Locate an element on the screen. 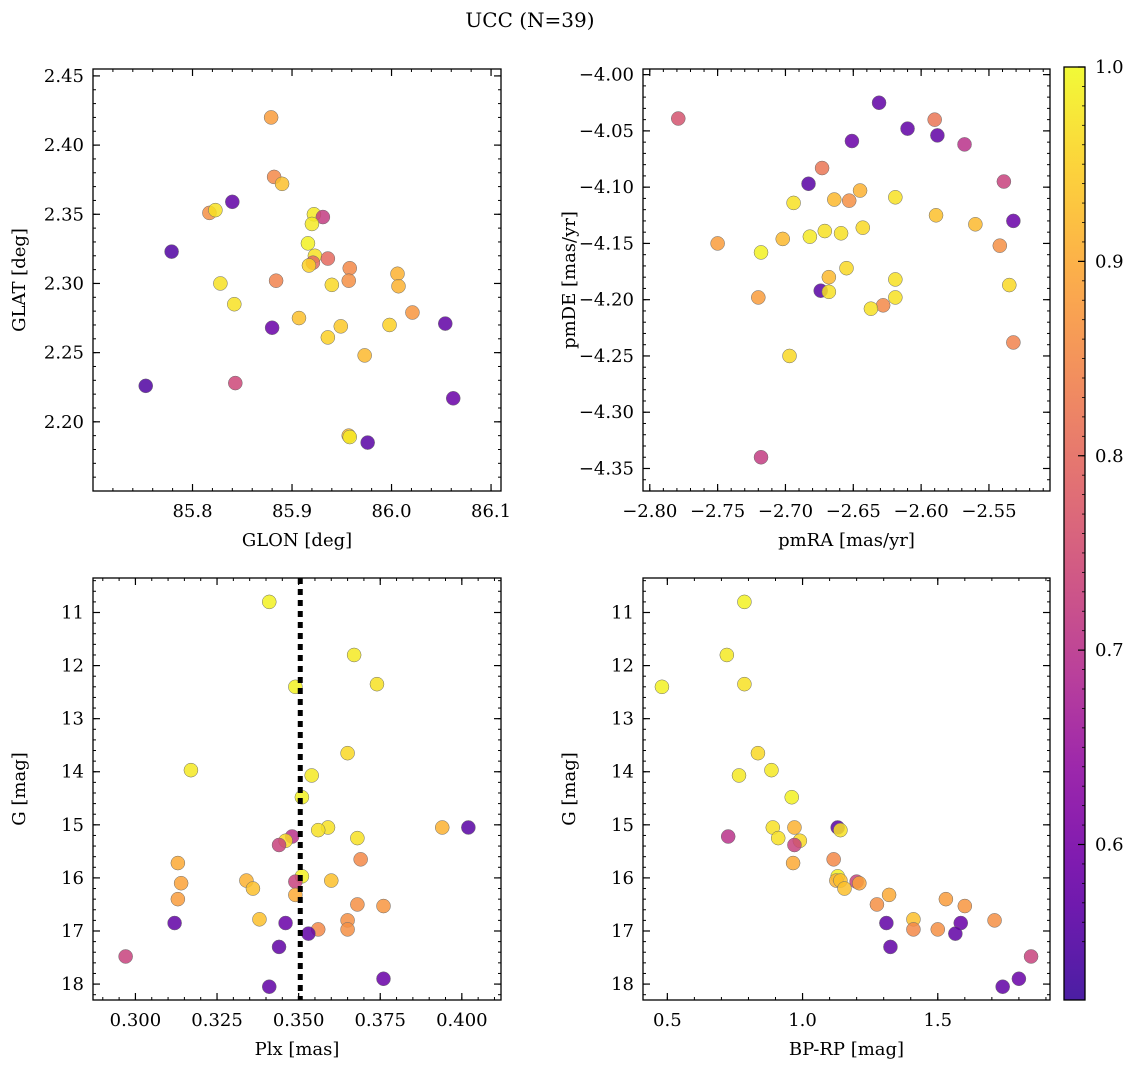  y-tick-label: 18 is located at coordinates (622, 984).